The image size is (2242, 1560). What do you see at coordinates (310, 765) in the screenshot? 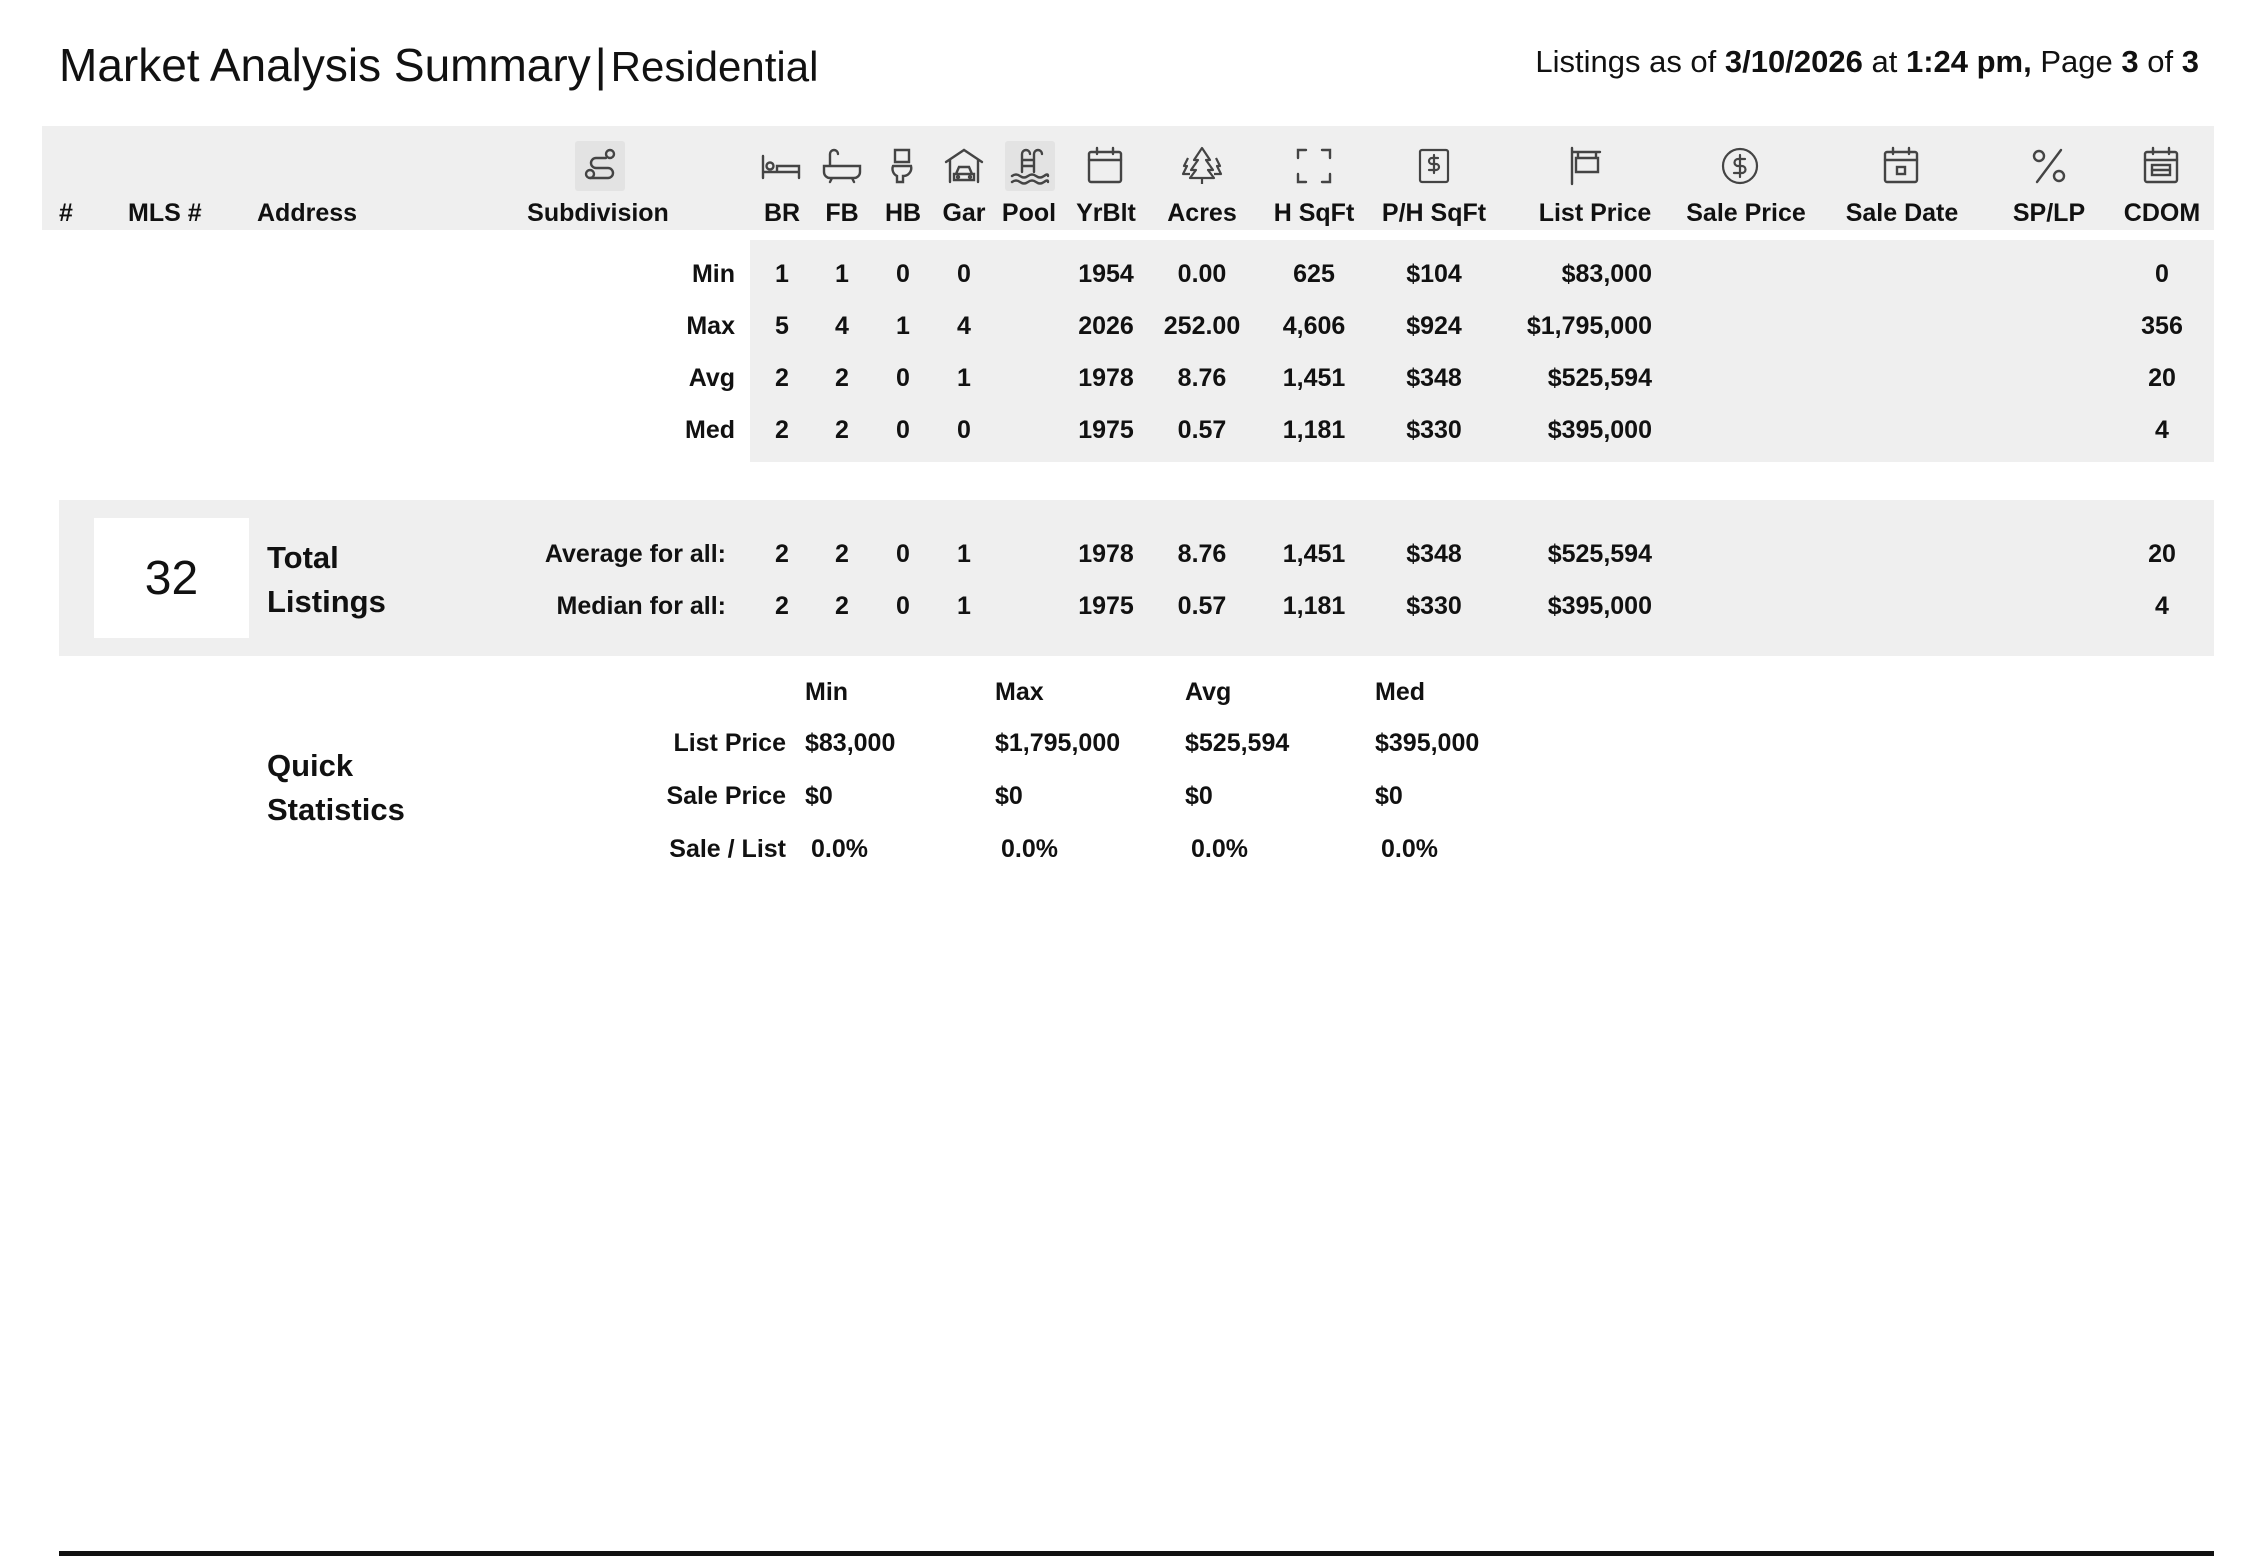
I see `quick-stats-line1: Quick` at bounding box center [310, 765].